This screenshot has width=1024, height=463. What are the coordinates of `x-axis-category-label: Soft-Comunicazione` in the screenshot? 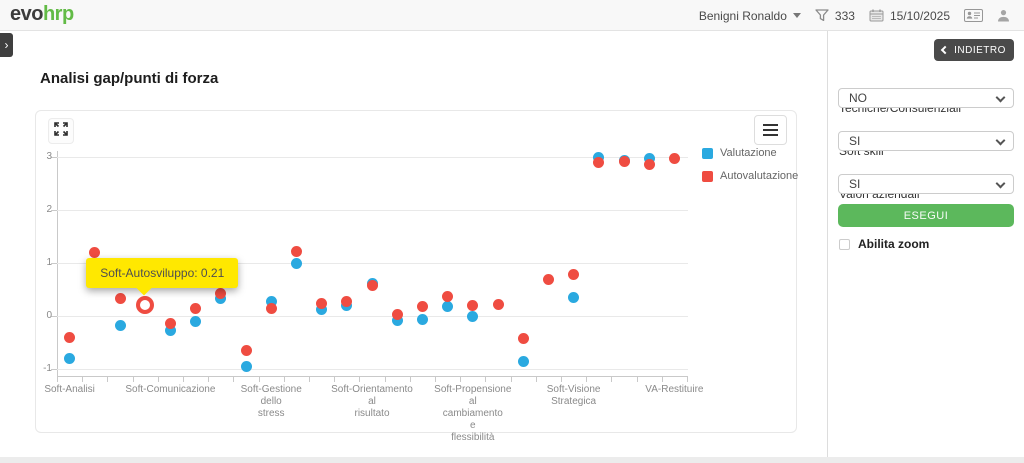 It's located at (170, 389).